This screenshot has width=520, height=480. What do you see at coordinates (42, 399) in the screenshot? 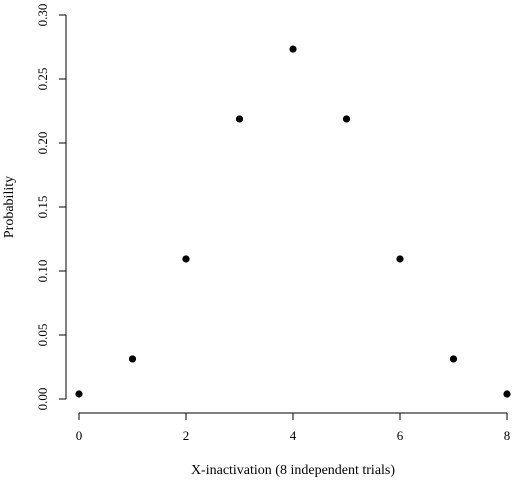
I see `y-tick-label: 0.00` at bounding box center [42, 399].